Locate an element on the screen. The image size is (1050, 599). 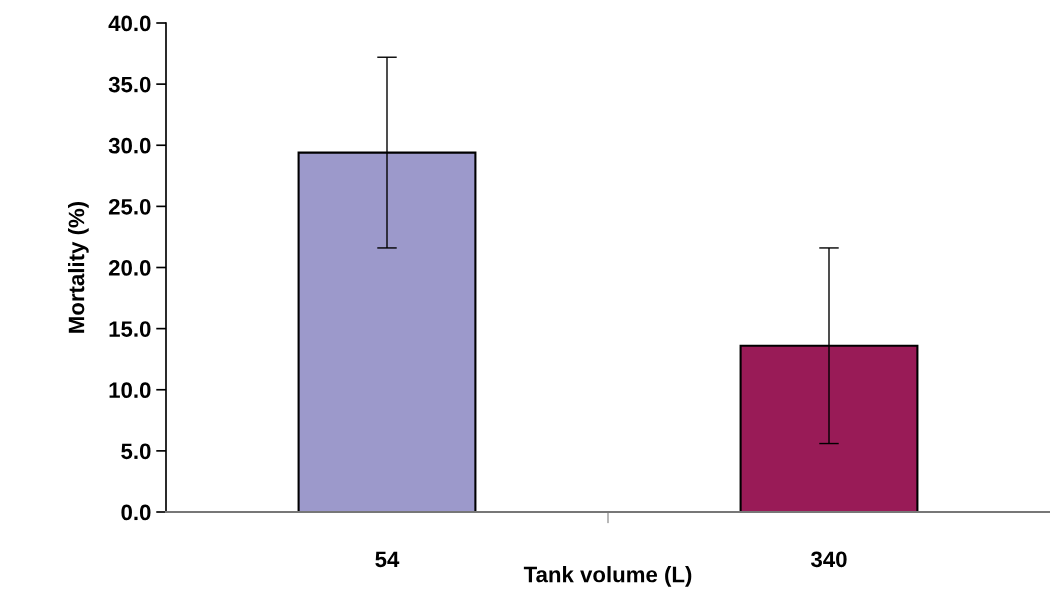
y-tick-label: 30.0 is located at coordinates (129, 145).